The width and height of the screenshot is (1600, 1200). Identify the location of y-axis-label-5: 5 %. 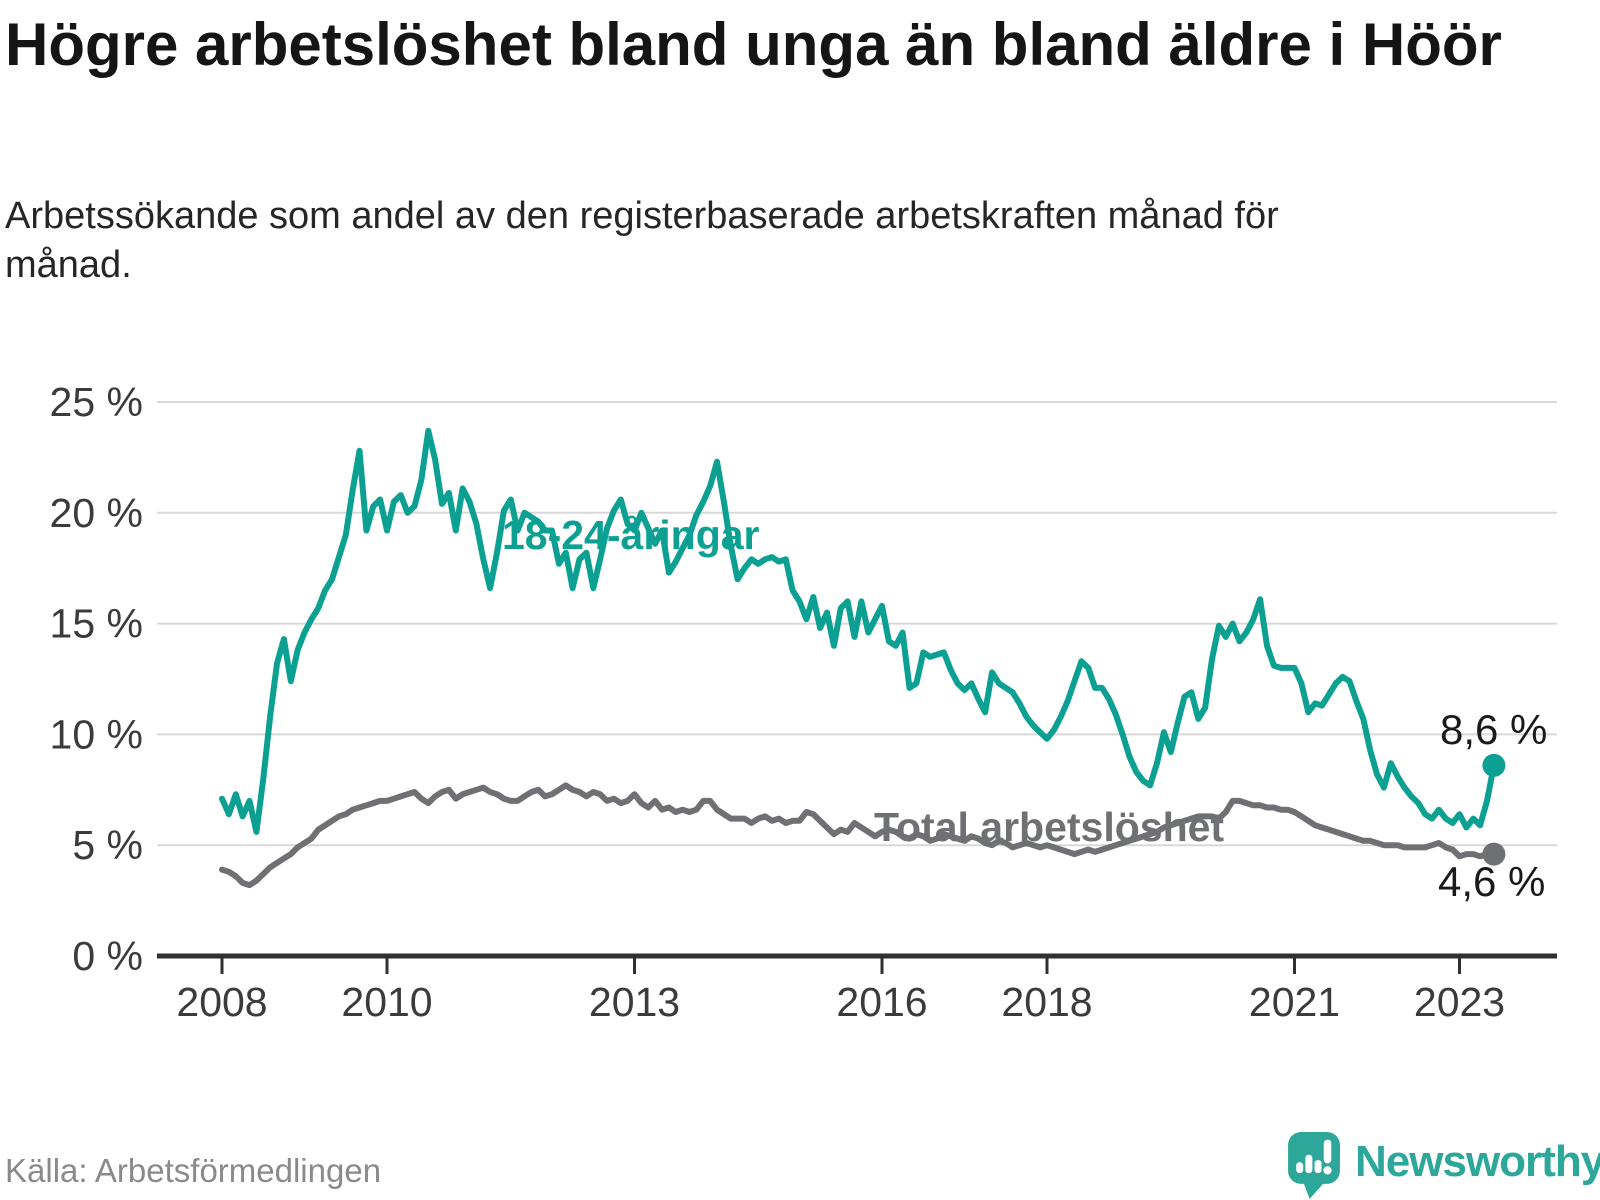
(107, 845).